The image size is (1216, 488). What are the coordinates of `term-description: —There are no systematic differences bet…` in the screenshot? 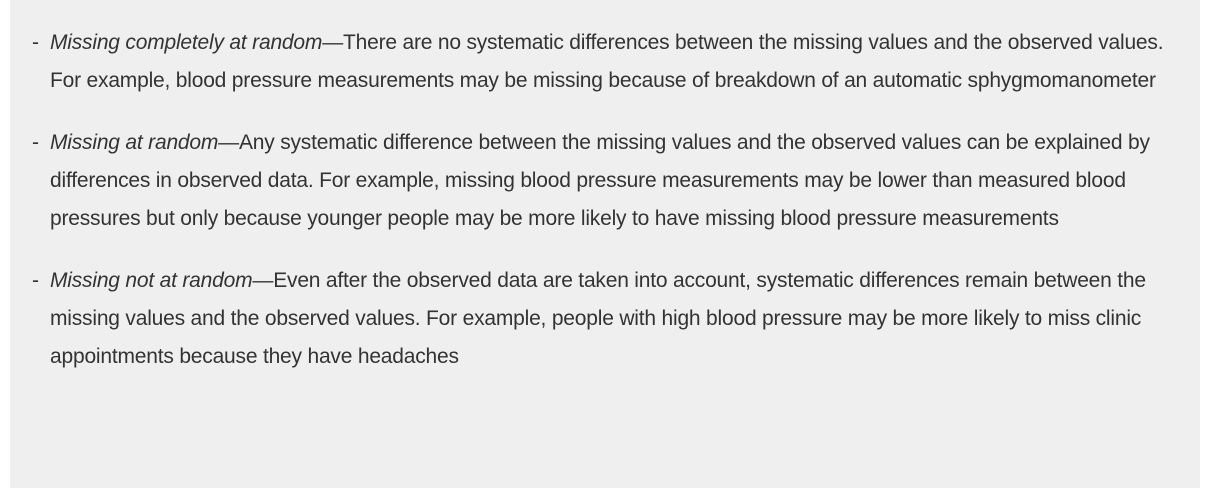 It's located at (607, 61).